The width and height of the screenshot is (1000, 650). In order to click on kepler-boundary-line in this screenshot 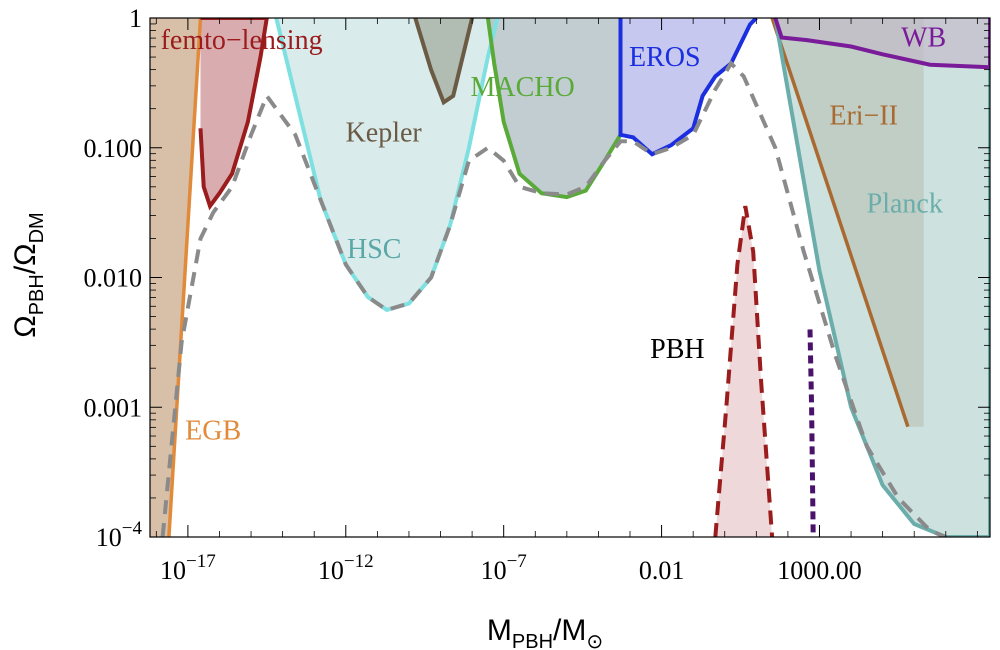, I will do `click(444, 62)`.